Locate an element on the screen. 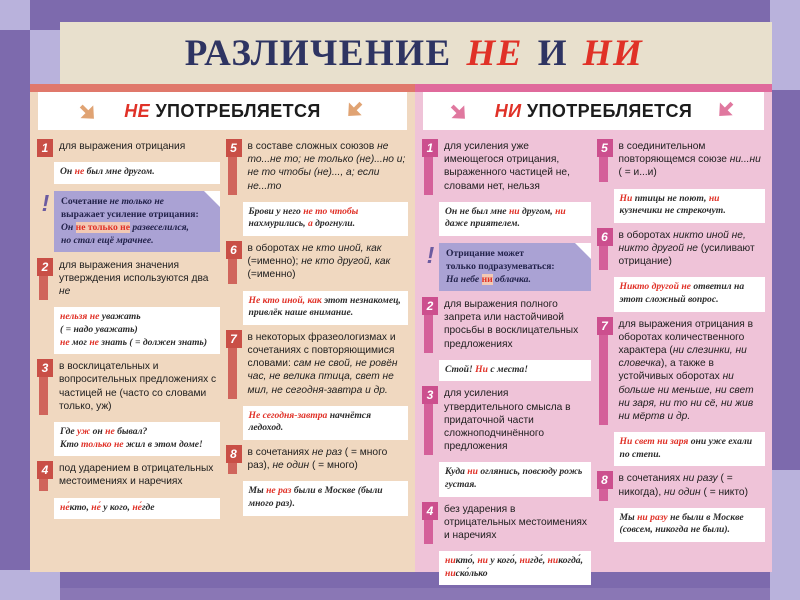  rule-number-badge: 8 is located at coordinates (604, 480).